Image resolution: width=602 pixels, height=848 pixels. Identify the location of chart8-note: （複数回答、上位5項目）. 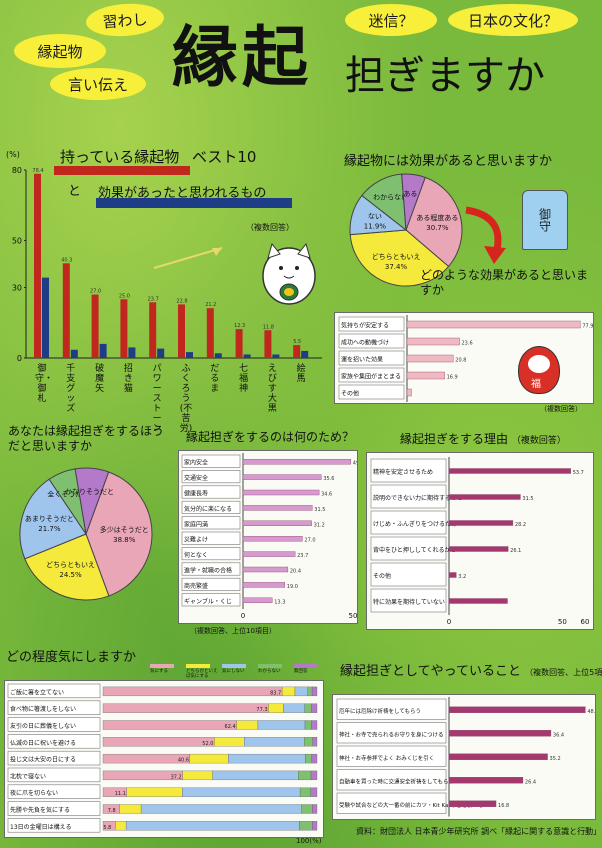
(563, 672).